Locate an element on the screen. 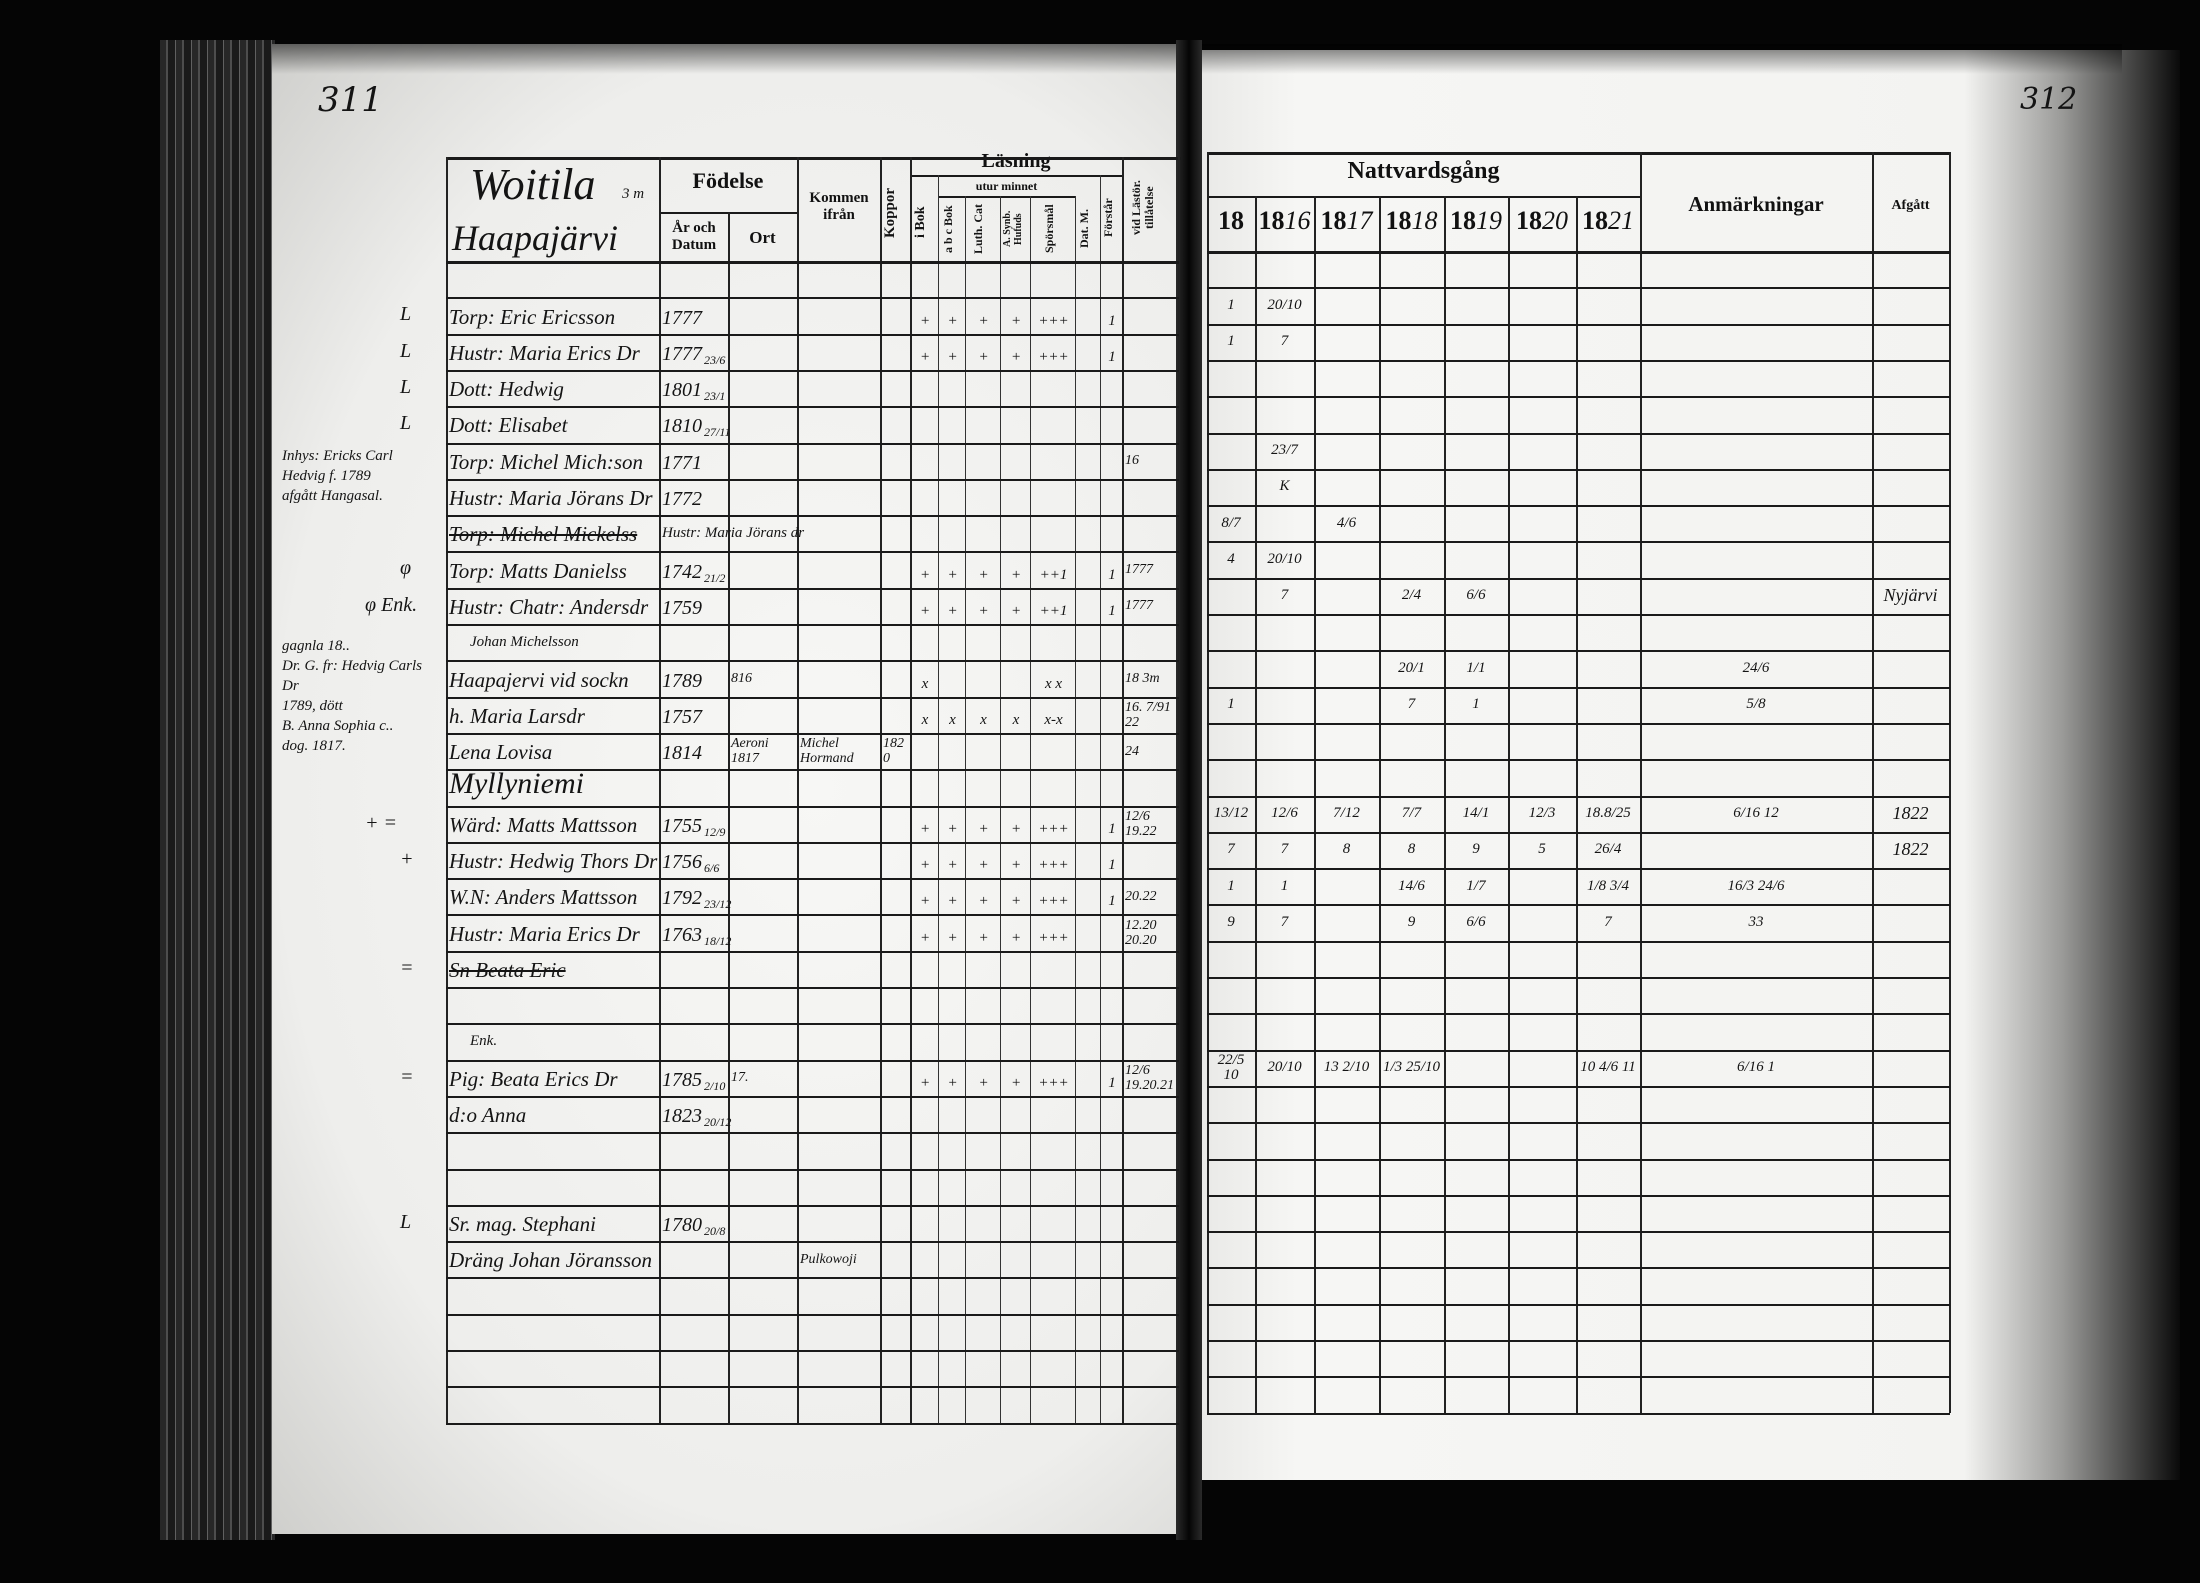 This screenshot has width=2200, height=1583. cell-y1821: 7 is located at coordinates (1608, 922).